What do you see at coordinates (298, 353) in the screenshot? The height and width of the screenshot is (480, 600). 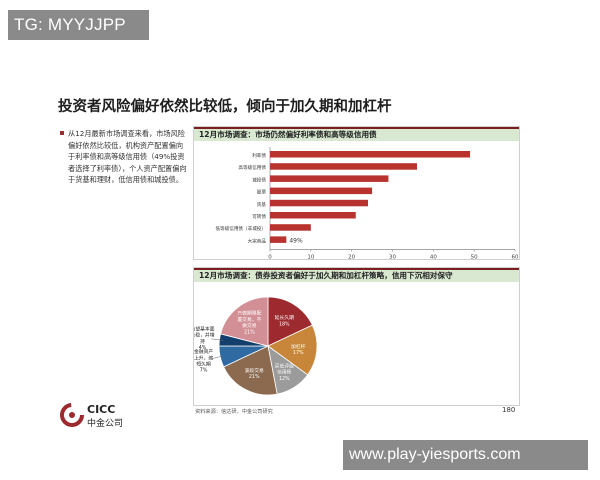 I see `pie-slice-label: 17%` at bounding box center [298, 353].